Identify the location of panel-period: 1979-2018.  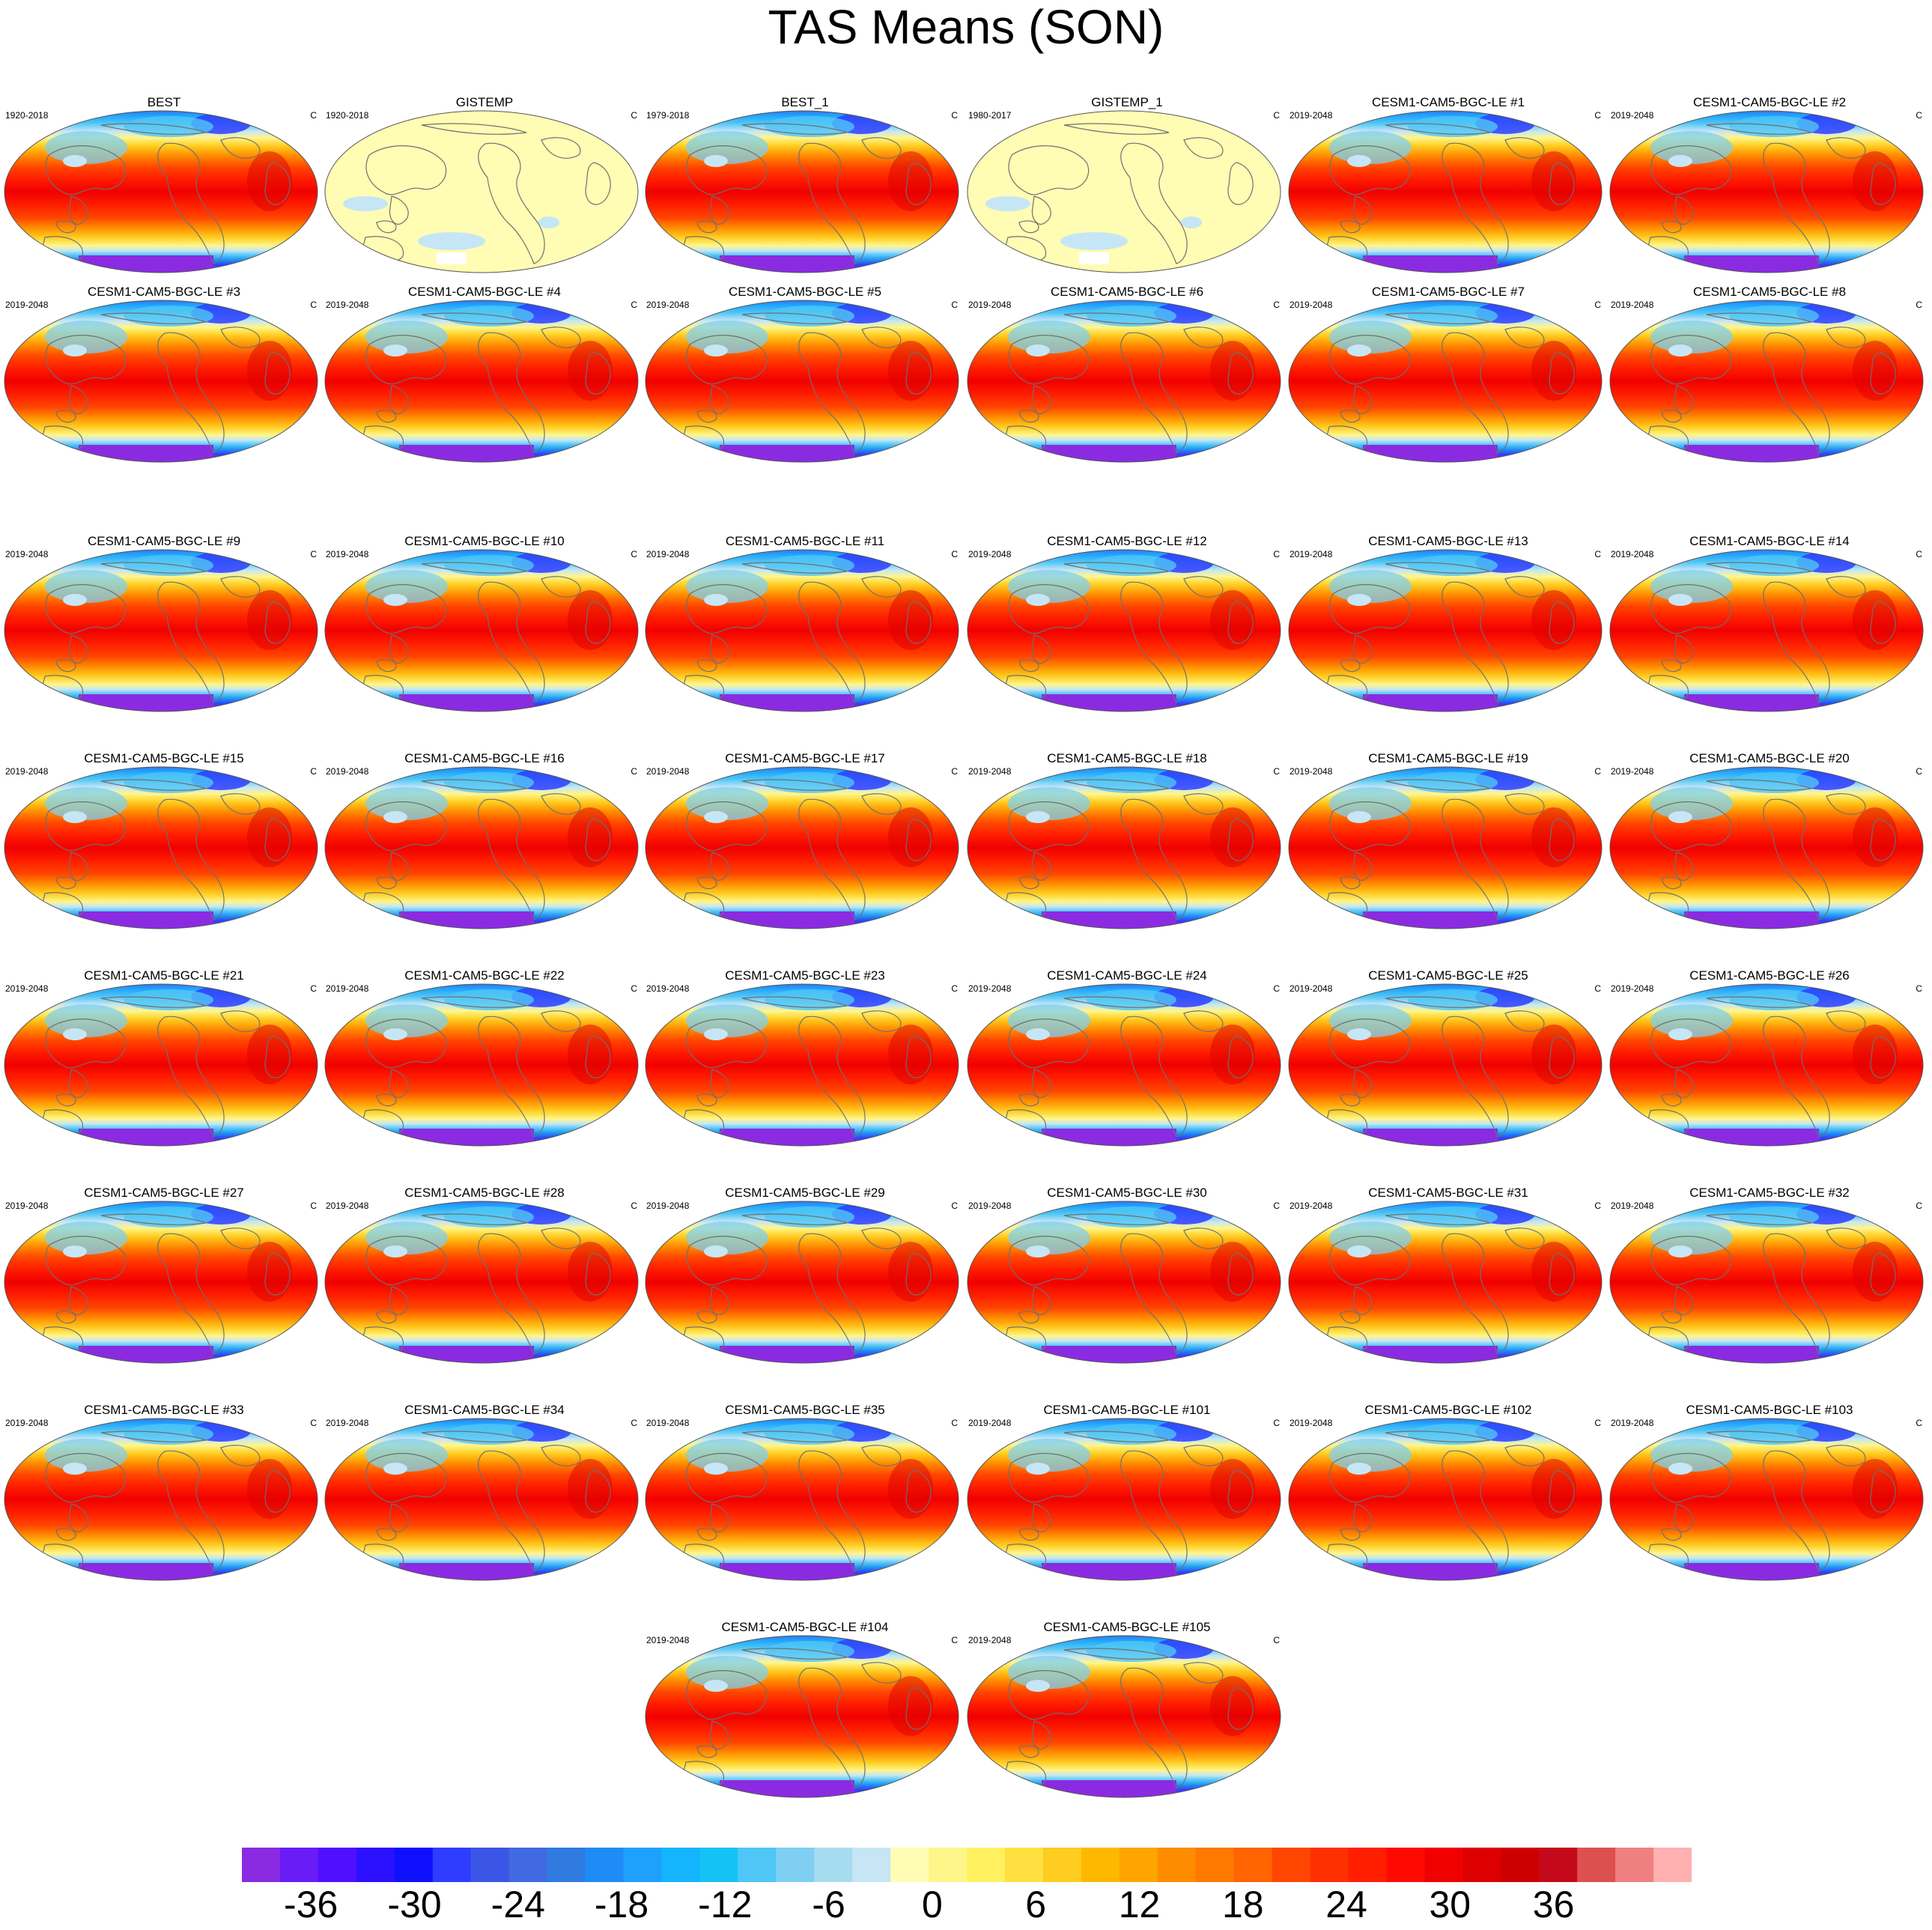
(668, 115).